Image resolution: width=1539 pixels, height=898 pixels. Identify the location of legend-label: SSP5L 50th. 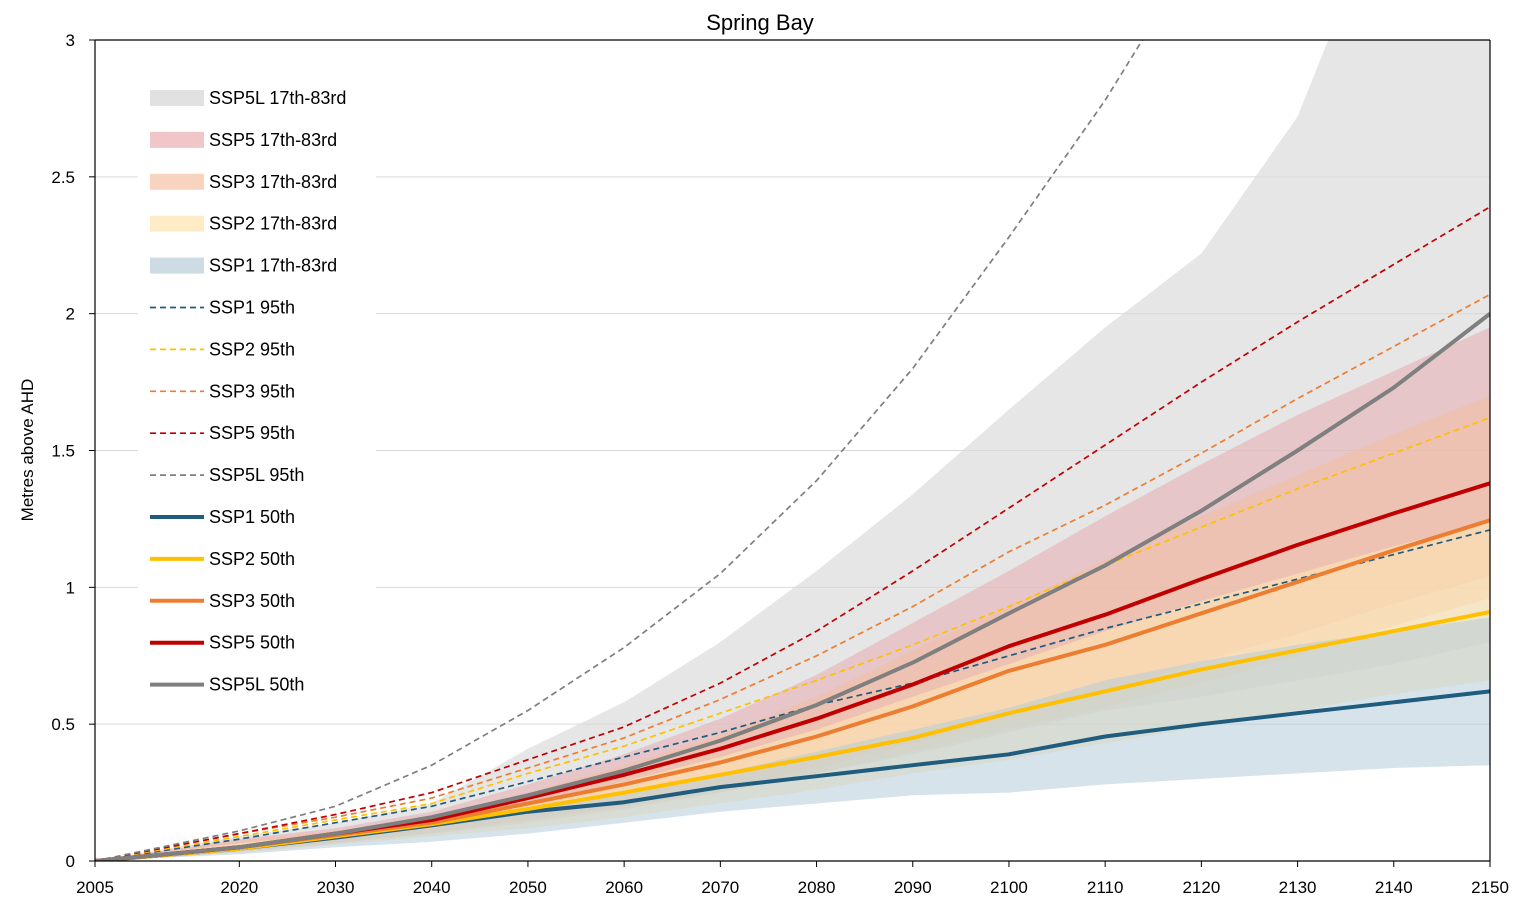
(256, 685).